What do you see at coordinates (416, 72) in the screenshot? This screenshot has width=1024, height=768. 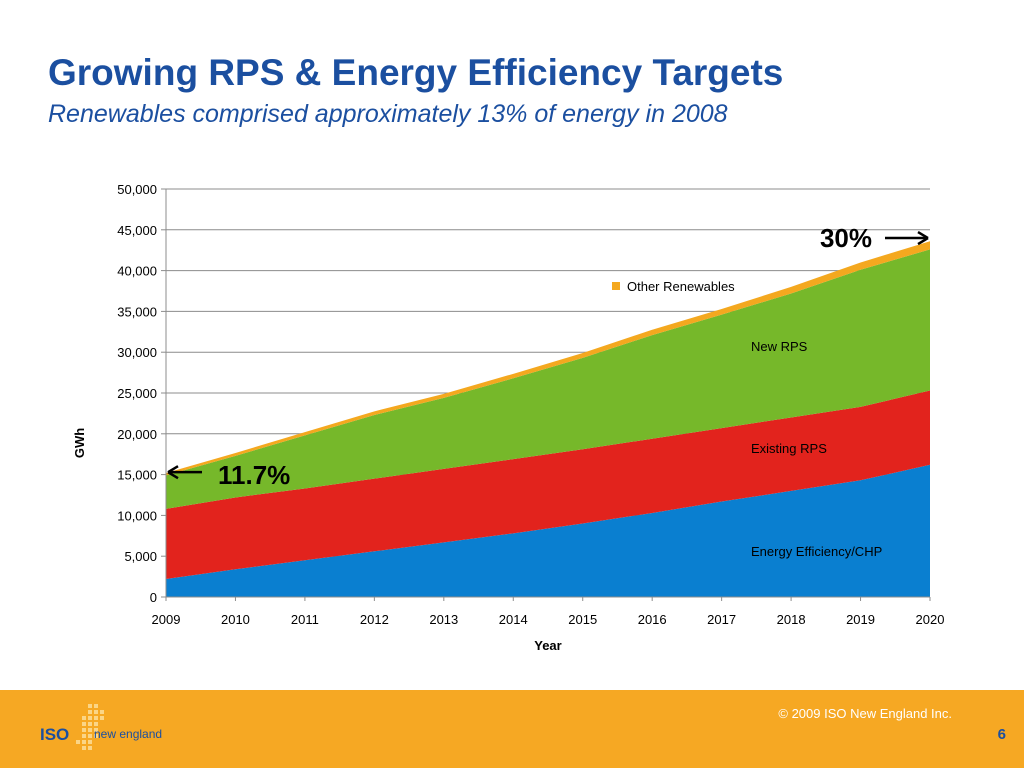 I see `slide-title: Growing RPS & Energy Efficiency Targets` at bounding box center [416, 72].